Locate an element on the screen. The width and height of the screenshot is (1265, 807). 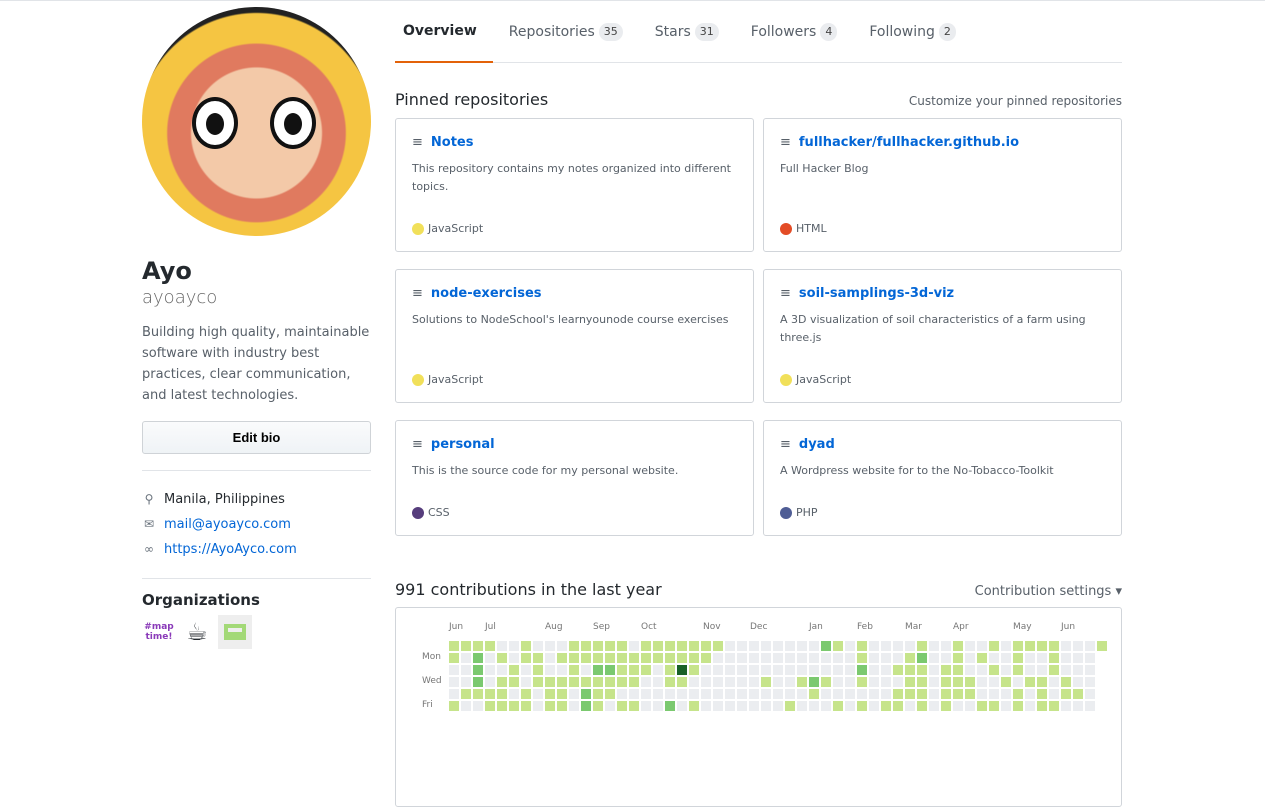
tab-following: Following 2 is located at coordinates (912, 31).